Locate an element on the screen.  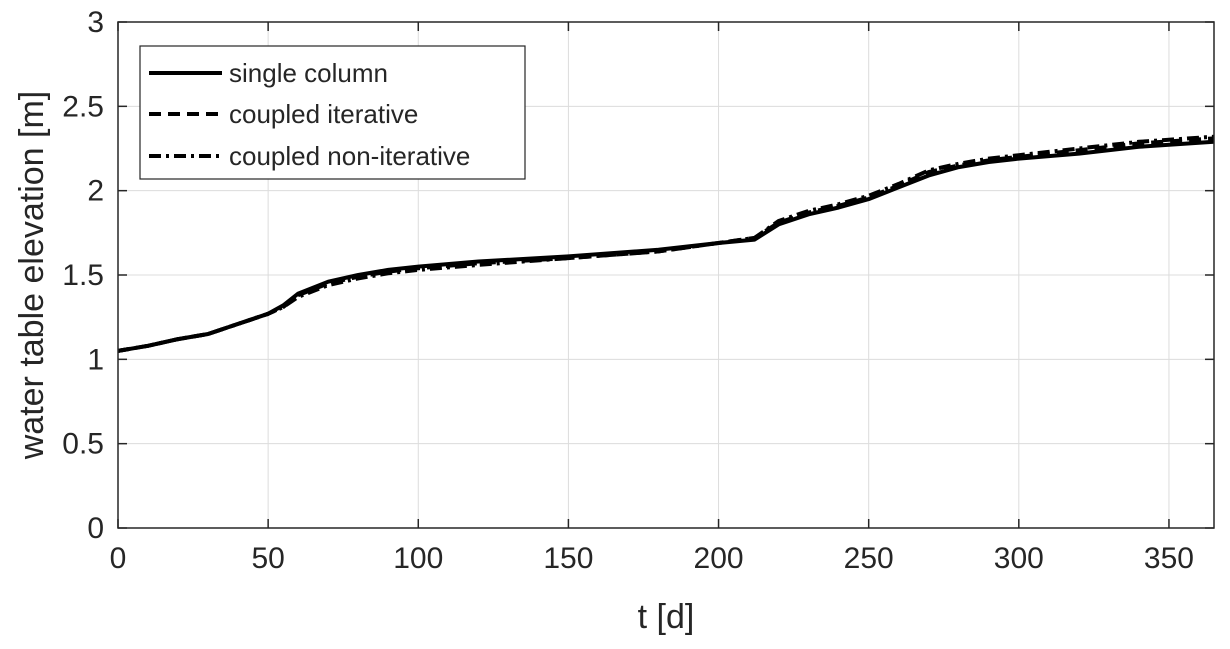
y-axis-label: water table elevation [m] is located at coordinates (32, 276).